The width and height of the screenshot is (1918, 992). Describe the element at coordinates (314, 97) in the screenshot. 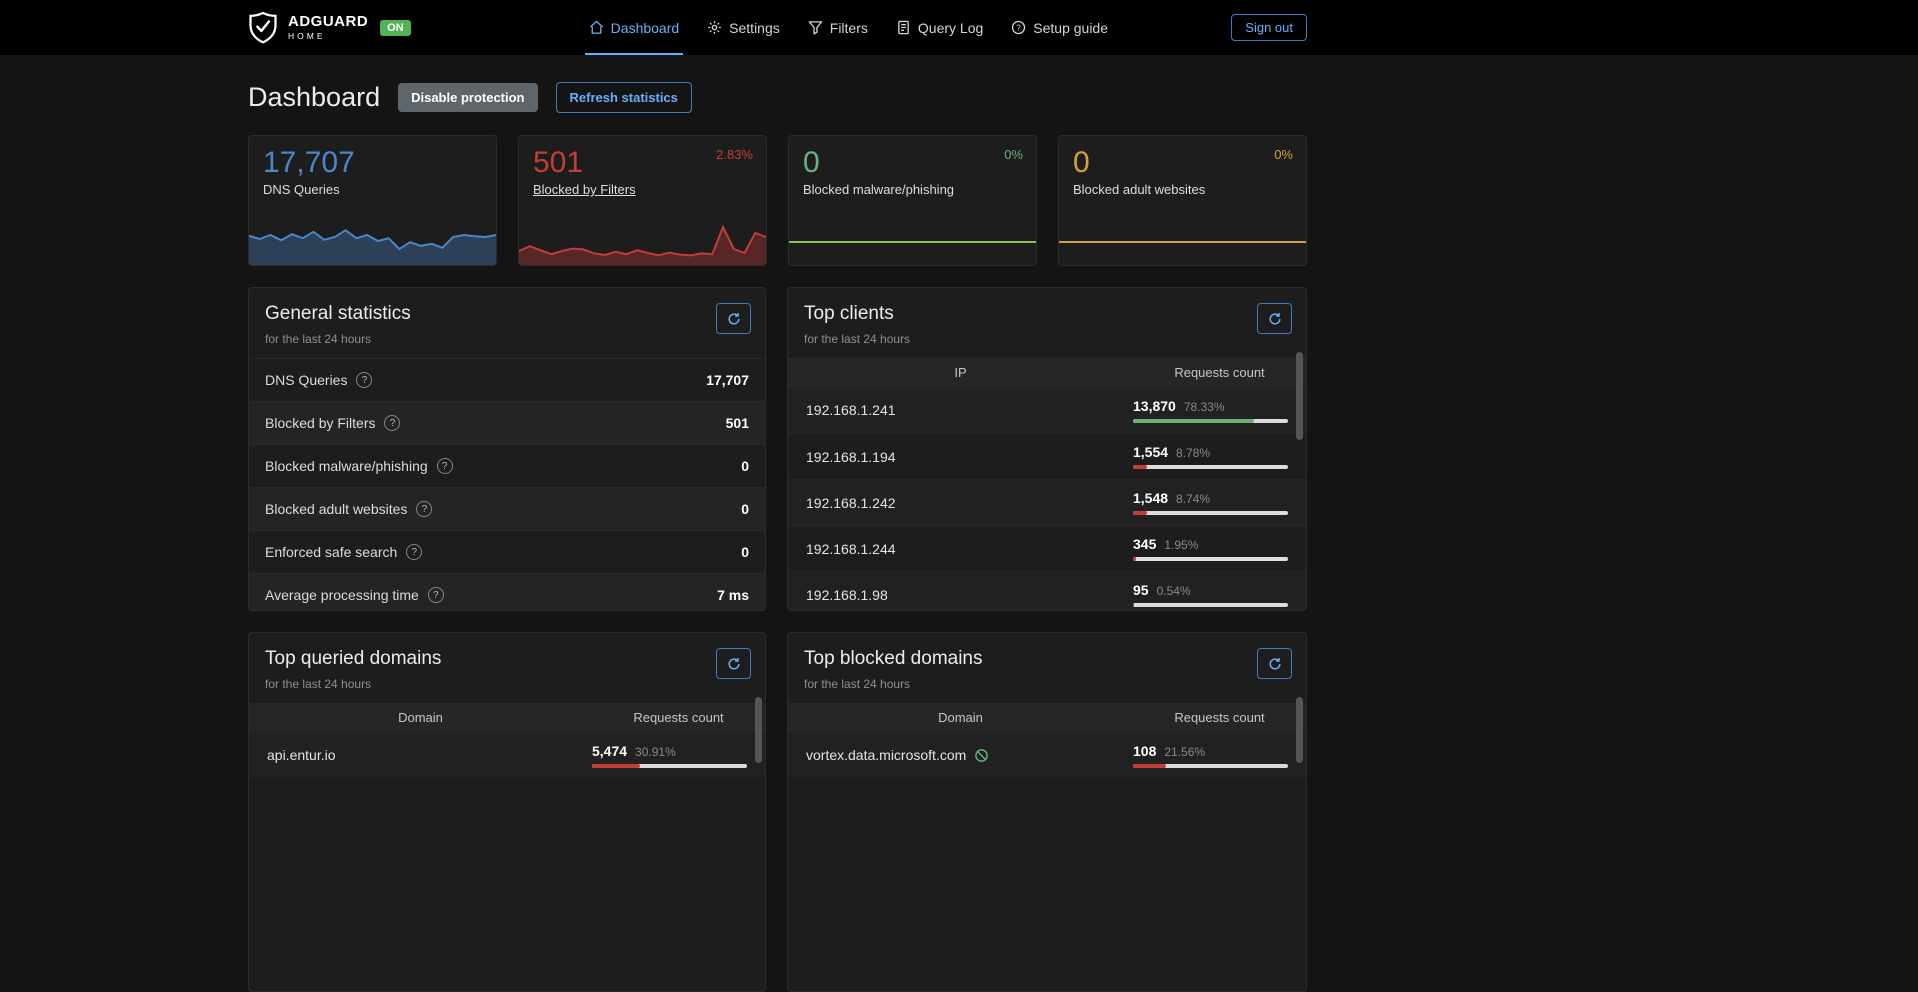

I see `page-title: Dashboard` at that location.